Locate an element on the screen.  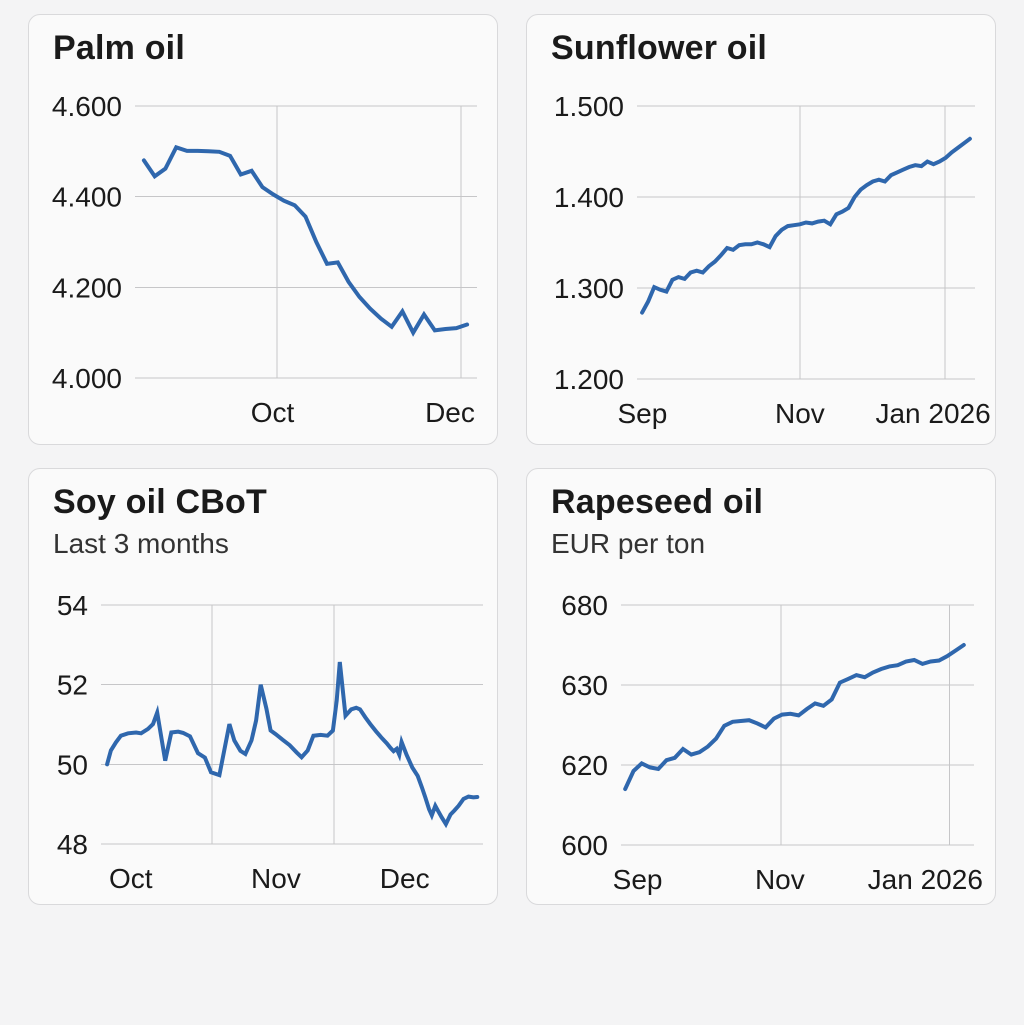
y-axis-tick-label: 630 is located at coordinates (584, 685).